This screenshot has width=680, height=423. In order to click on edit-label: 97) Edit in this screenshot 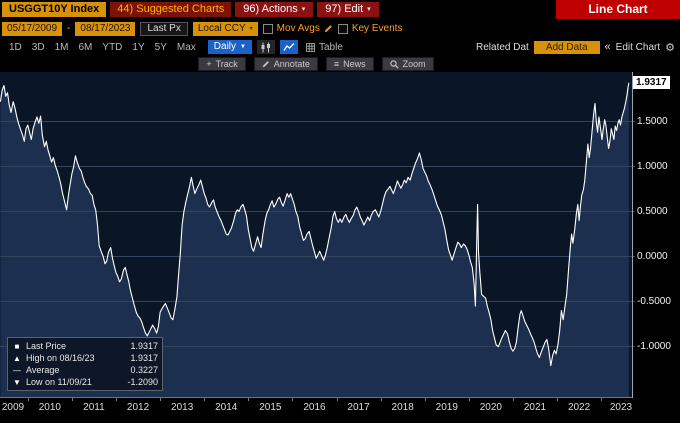, I will do `click(344, 9)`.